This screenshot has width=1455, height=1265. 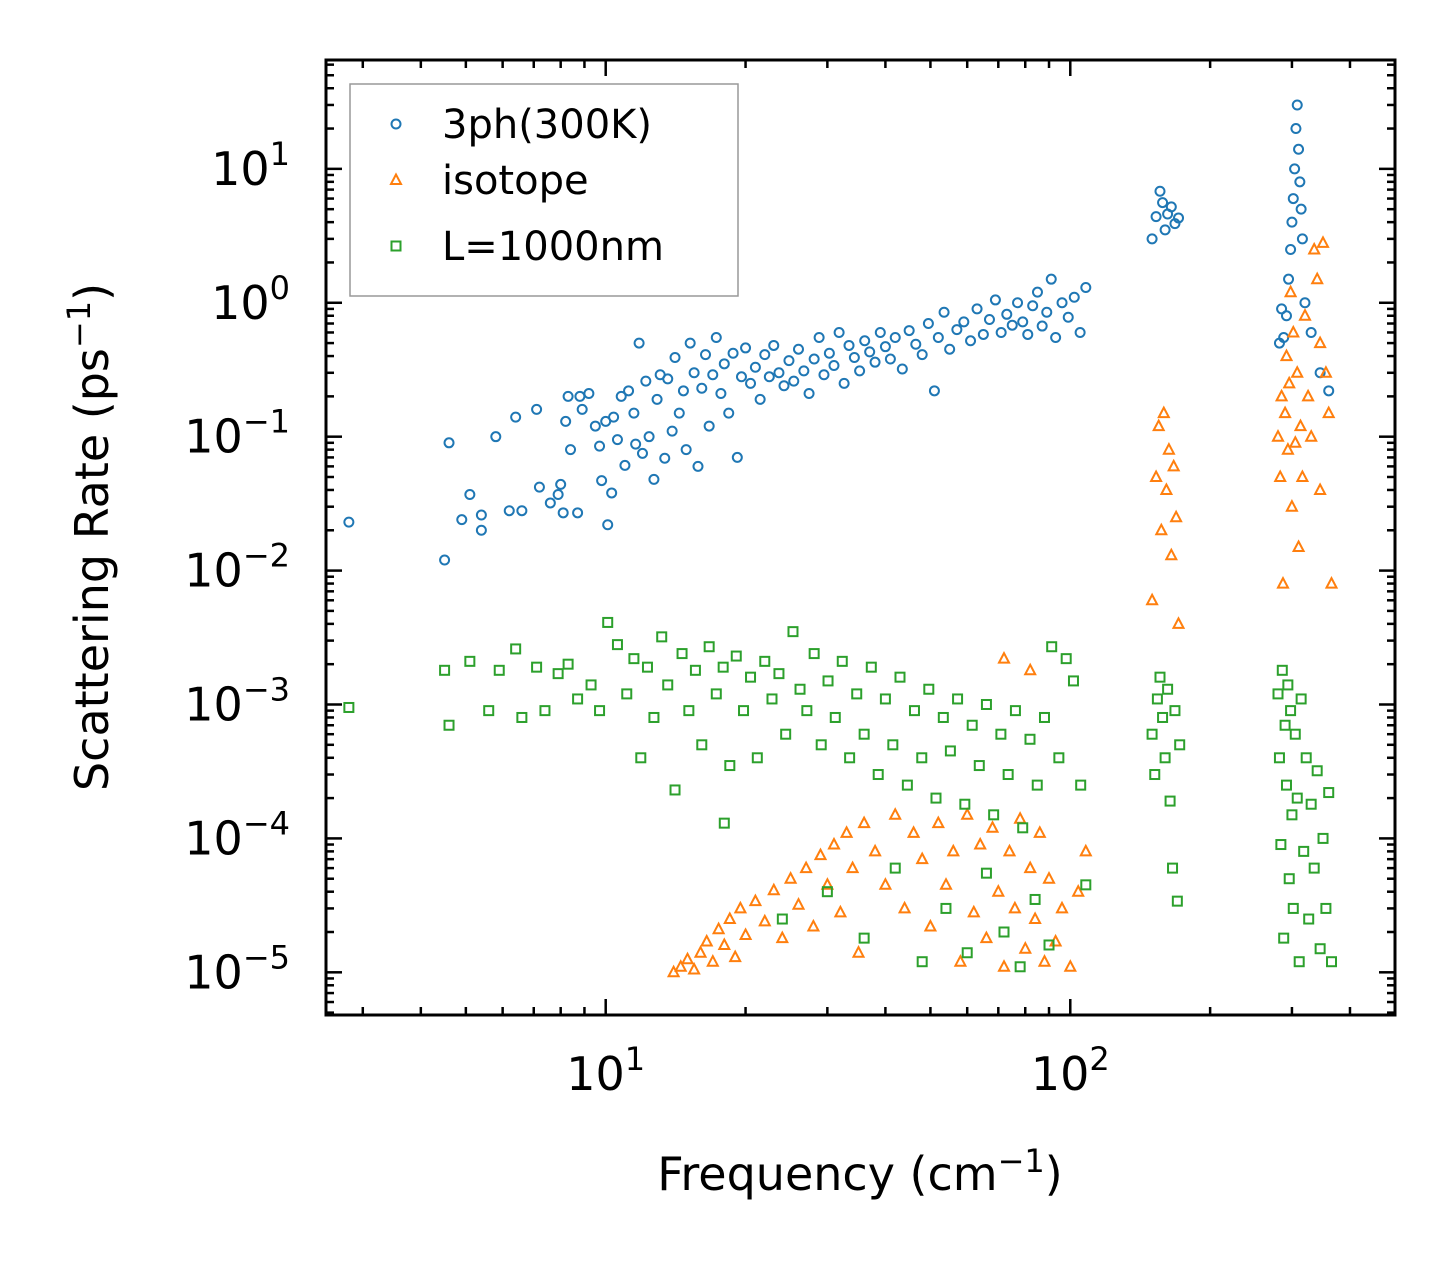 What do you see at coordinates (526, 186) in the screenshot?
I see `legend-items: 3ph(300K) isotope L=1000nm` at bounding box center [526, 186].